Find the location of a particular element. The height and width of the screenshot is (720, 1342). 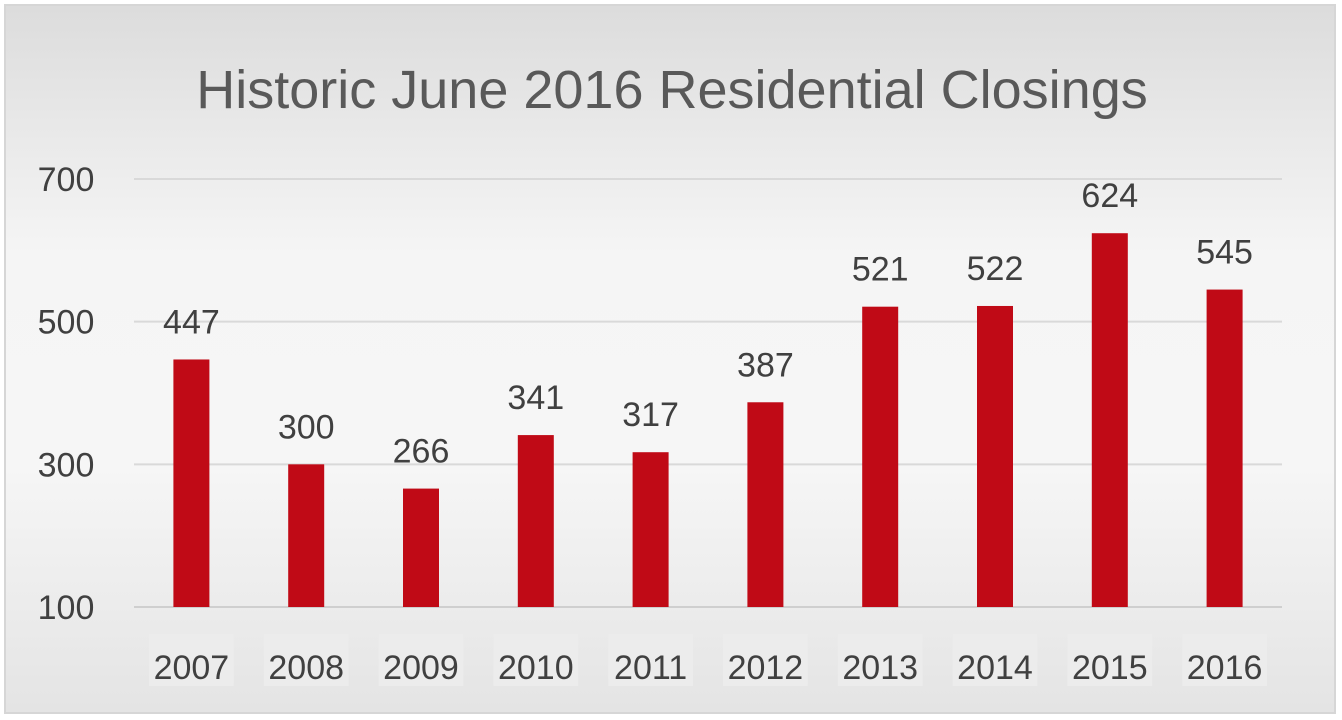

y-tick-label-300: 300 is located at coordinates (66, 465).